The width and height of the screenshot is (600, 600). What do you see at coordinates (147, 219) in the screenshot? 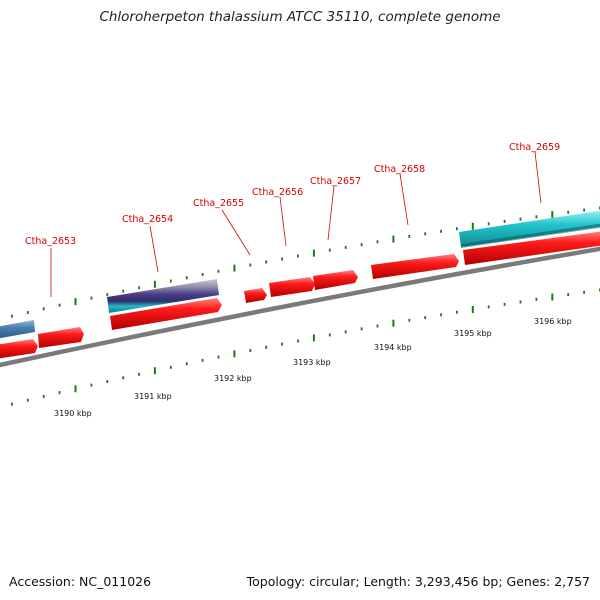
I see `gene-label: Ctha_2654` at bounding box center [147, 219].